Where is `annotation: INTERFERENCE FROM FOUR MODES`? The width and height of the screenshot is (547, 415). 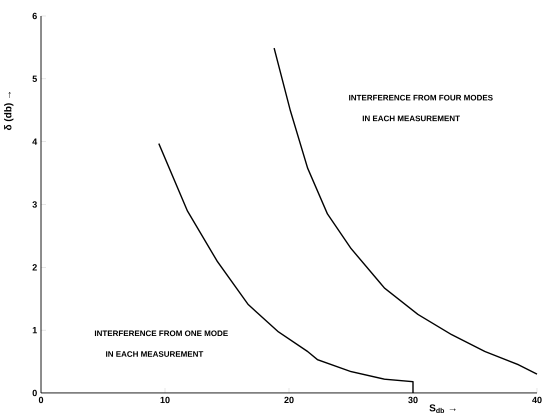 annotation: INTERFERENCE FROM FOUR MODES is located at coordinates (421, 97).